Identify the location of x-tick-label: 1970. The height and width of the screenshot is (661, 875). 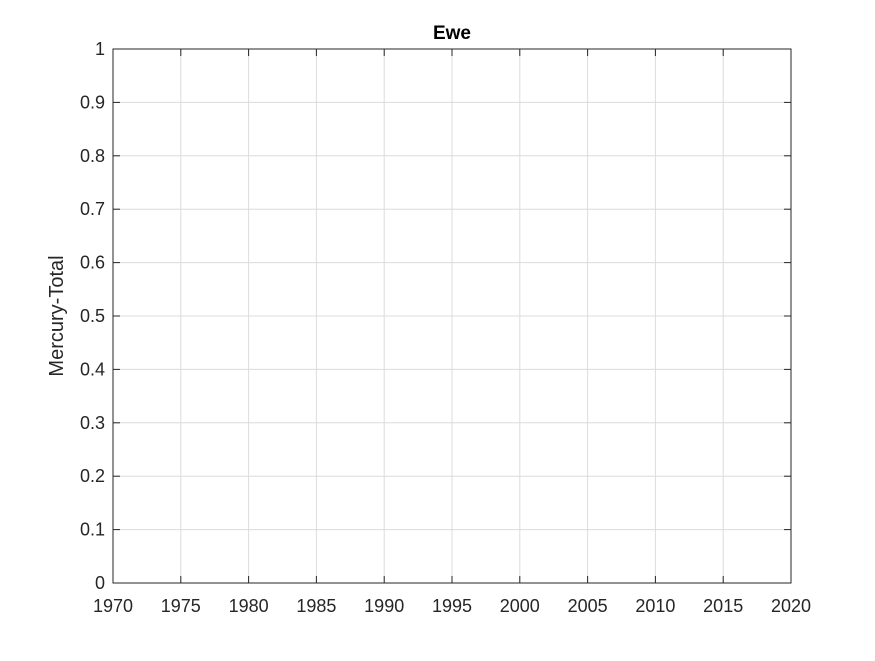
(113, 606).